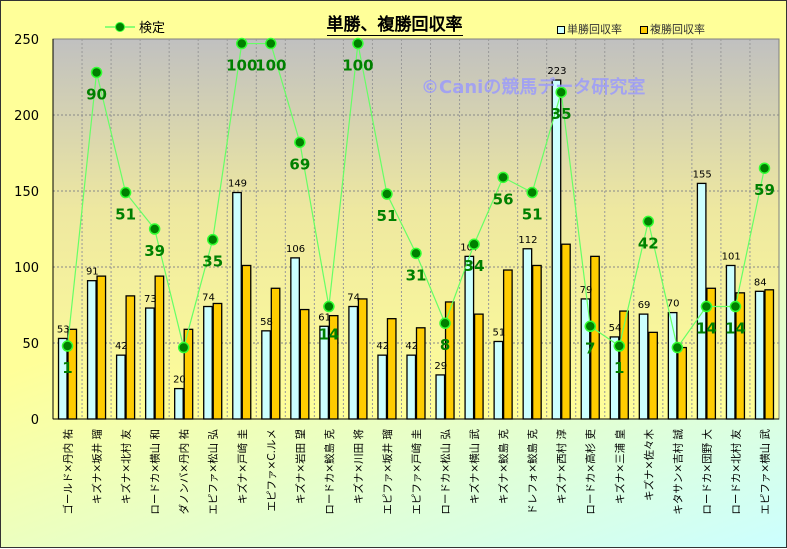 The width and height of the screenshot is (787, 549). Describe the element at coordinates (631, 29) in the screenshot. I see `legend-bars: 単勝回収率 複勝回収率` at that location.